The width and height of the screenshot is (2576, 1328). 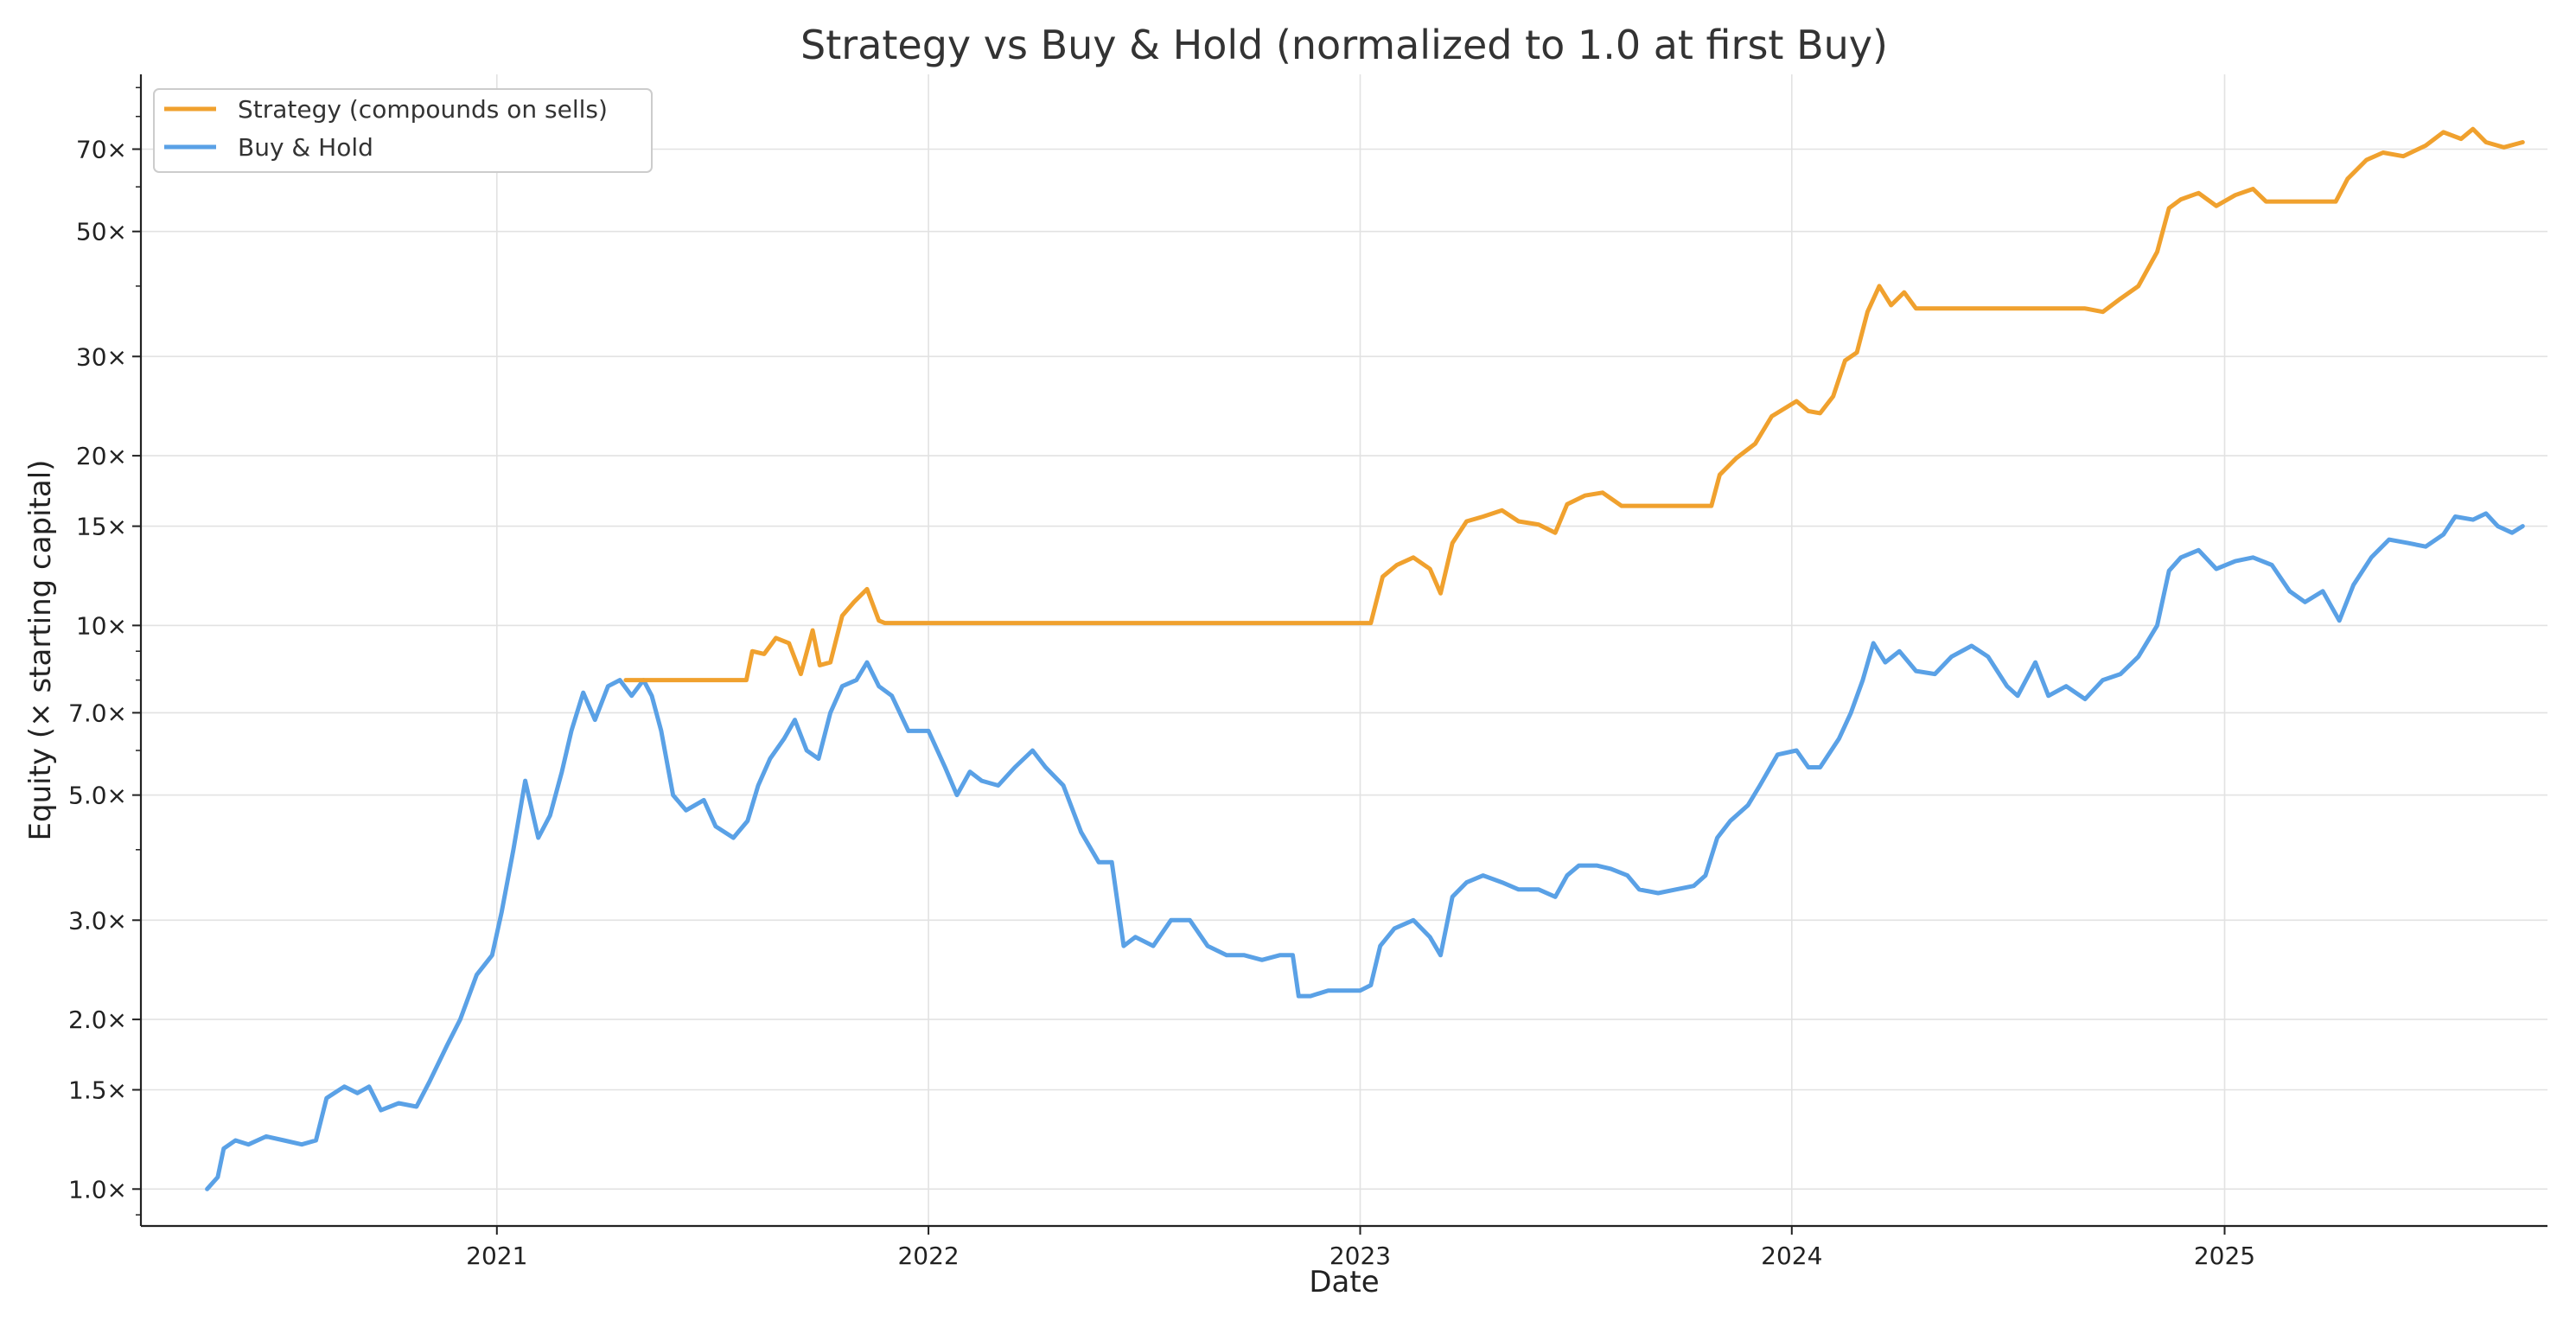 I want to click on y-tick-label: 3.0×, so click(x=97, y=920).